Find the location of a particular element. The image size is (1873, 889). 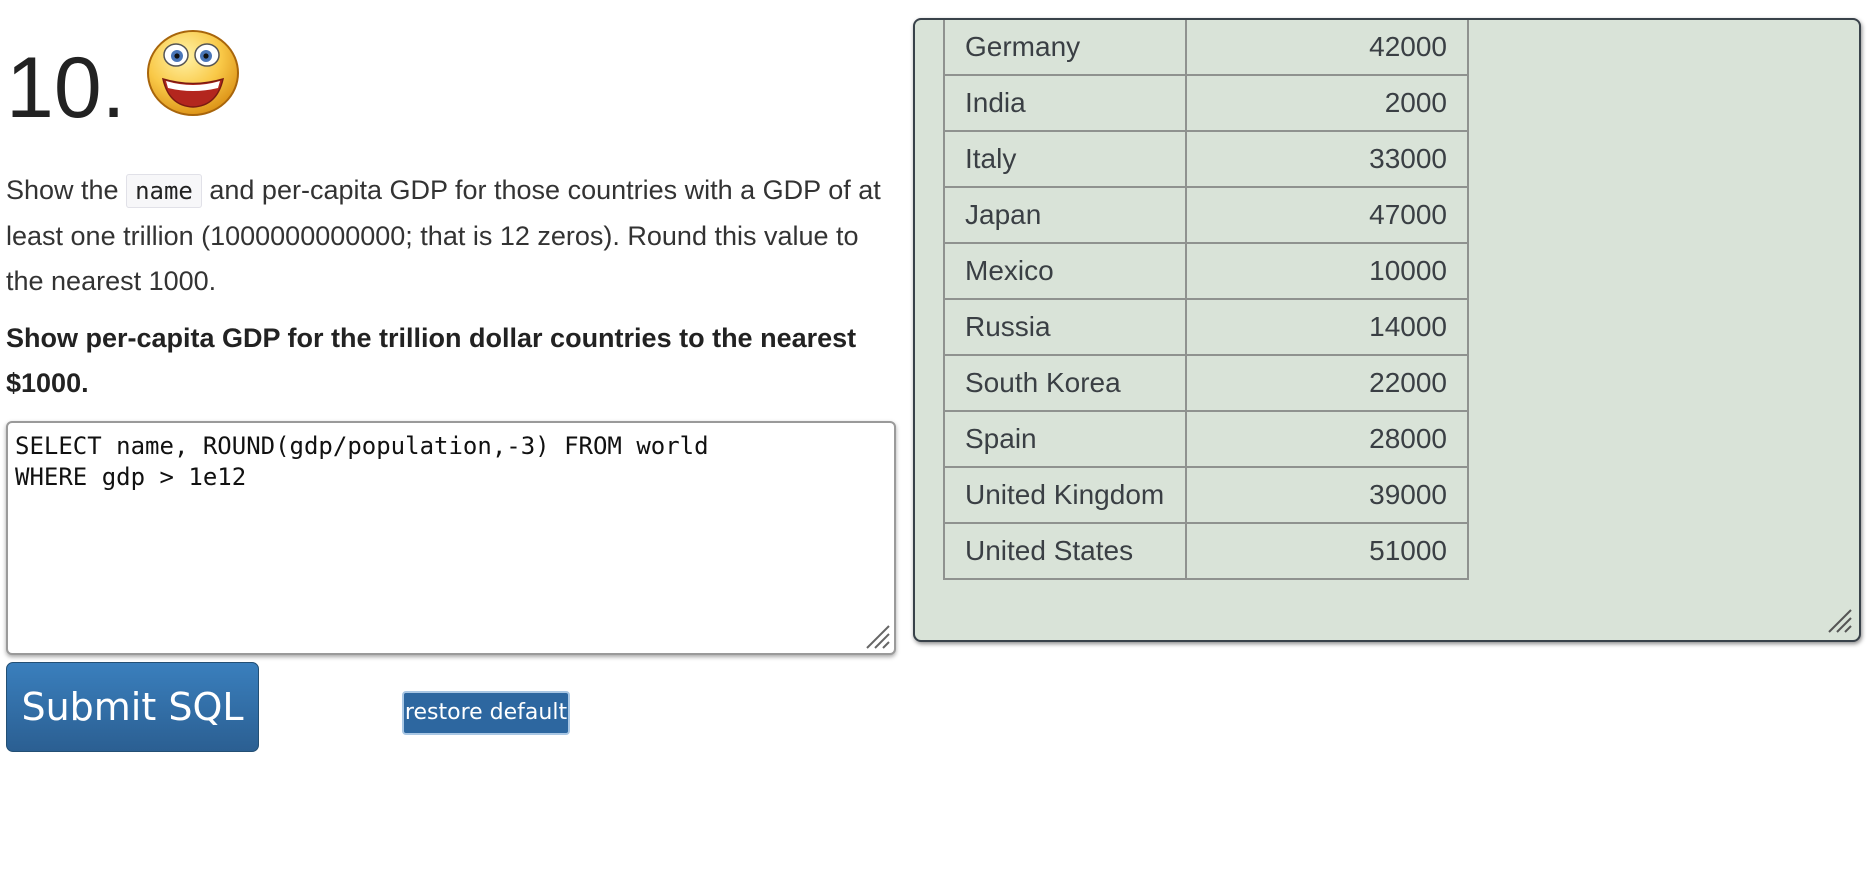

description-text-start: Show the is located at coordinates (66, 190).